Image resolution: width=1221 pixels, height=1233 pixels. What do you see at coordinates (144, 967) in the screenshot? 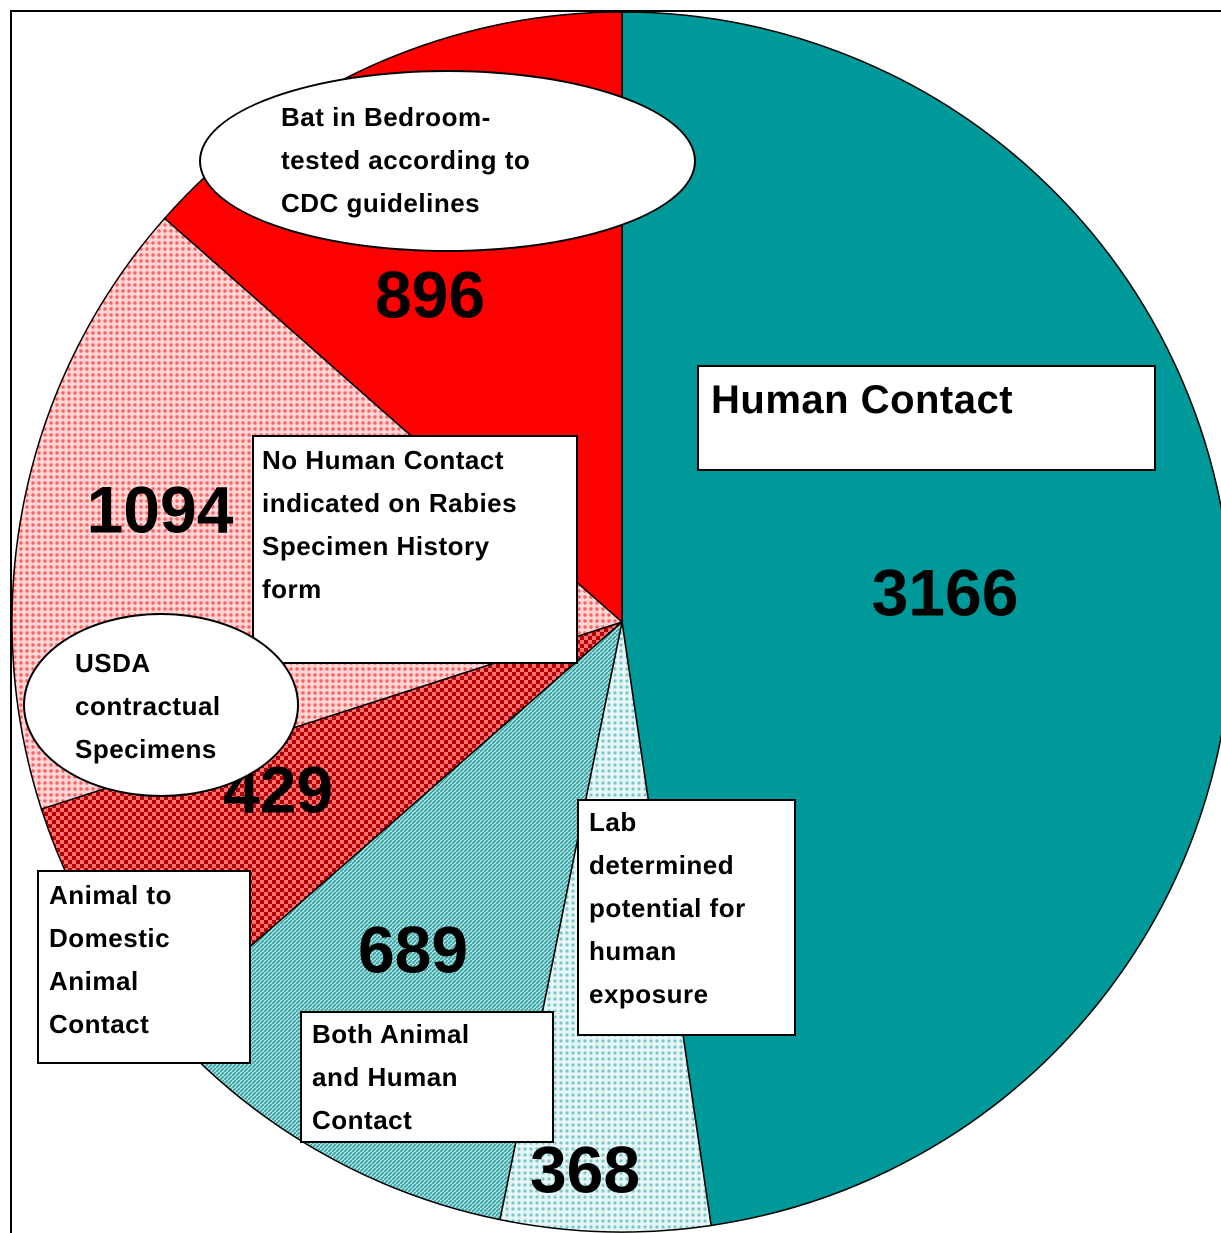
I see `slice-label: Animal to Domestic Animal Contact` at bounding box center [144, 967].